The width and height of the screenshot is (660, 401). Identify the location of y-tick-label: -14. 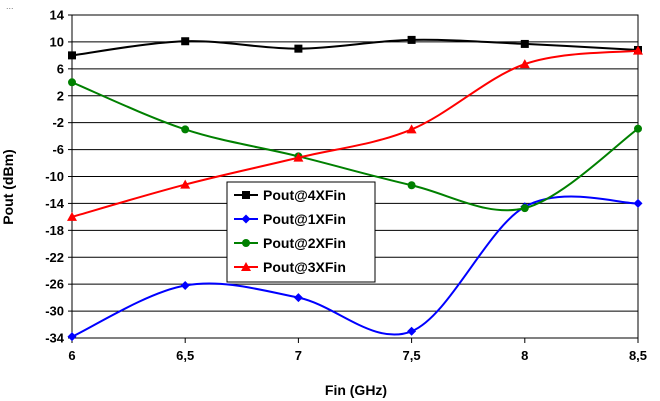
(55, 203).